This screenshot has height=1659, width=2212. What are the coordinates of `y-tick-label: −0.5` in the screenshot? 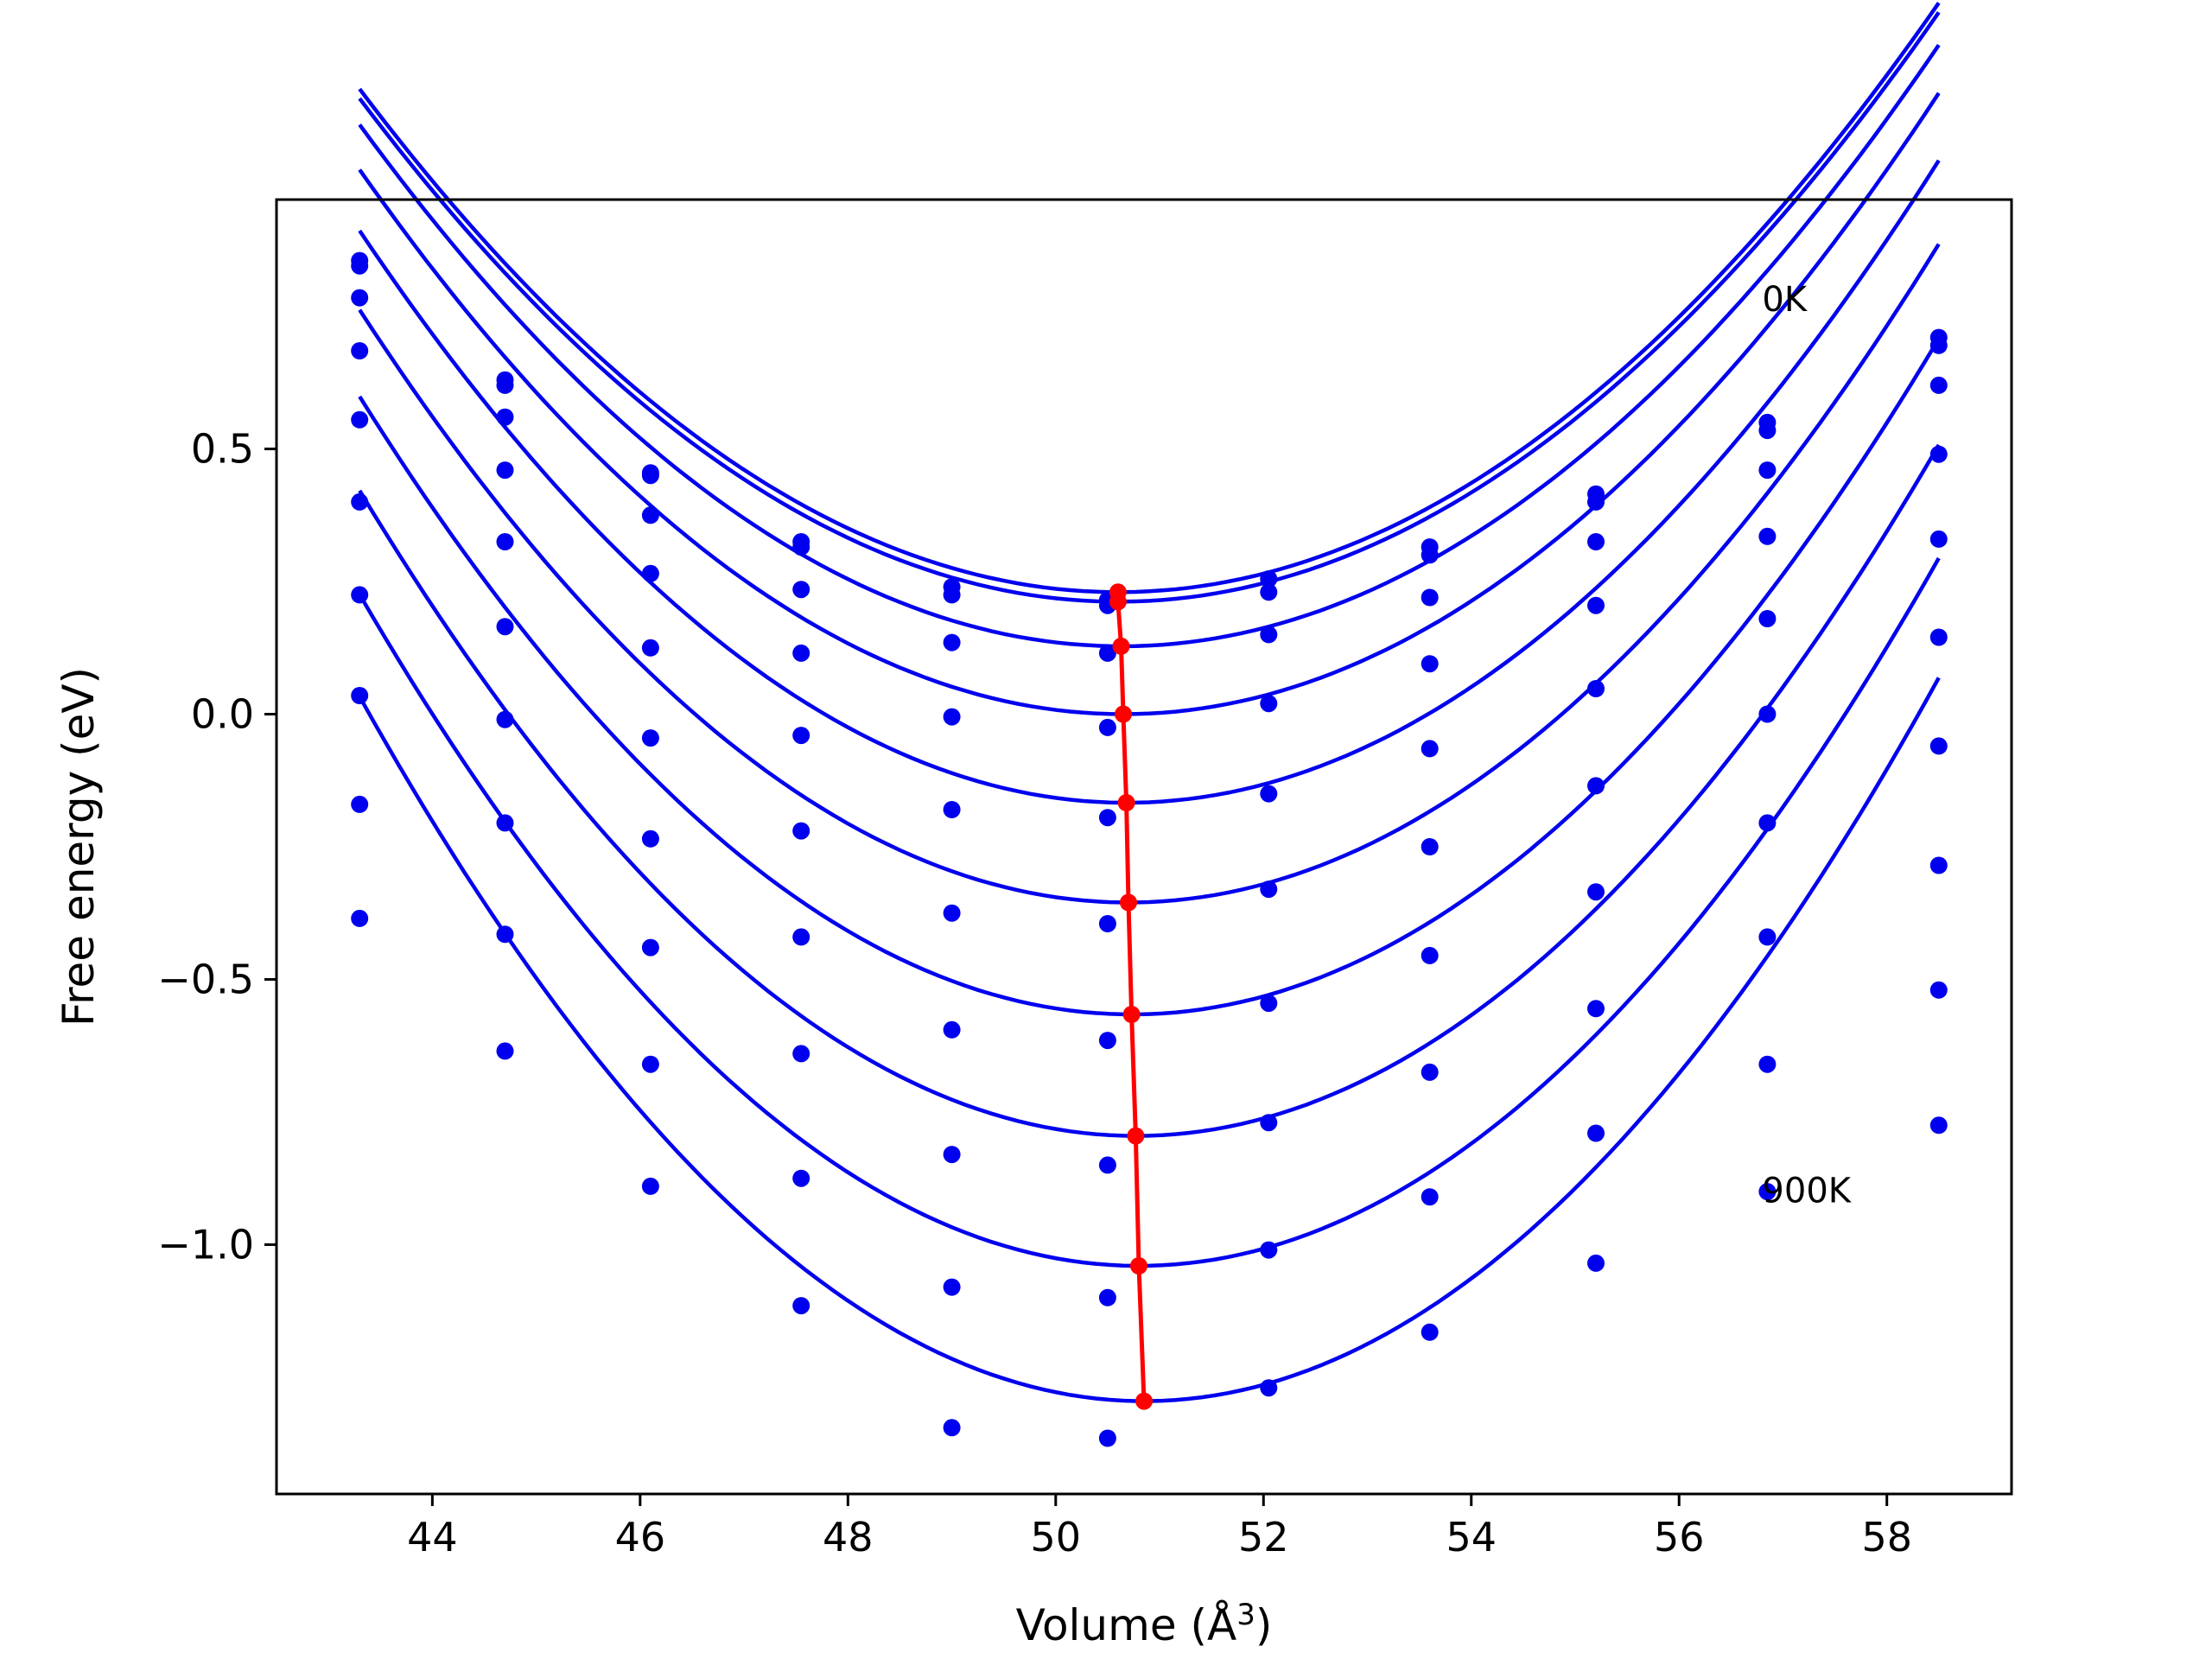 It's located at (205, 979).